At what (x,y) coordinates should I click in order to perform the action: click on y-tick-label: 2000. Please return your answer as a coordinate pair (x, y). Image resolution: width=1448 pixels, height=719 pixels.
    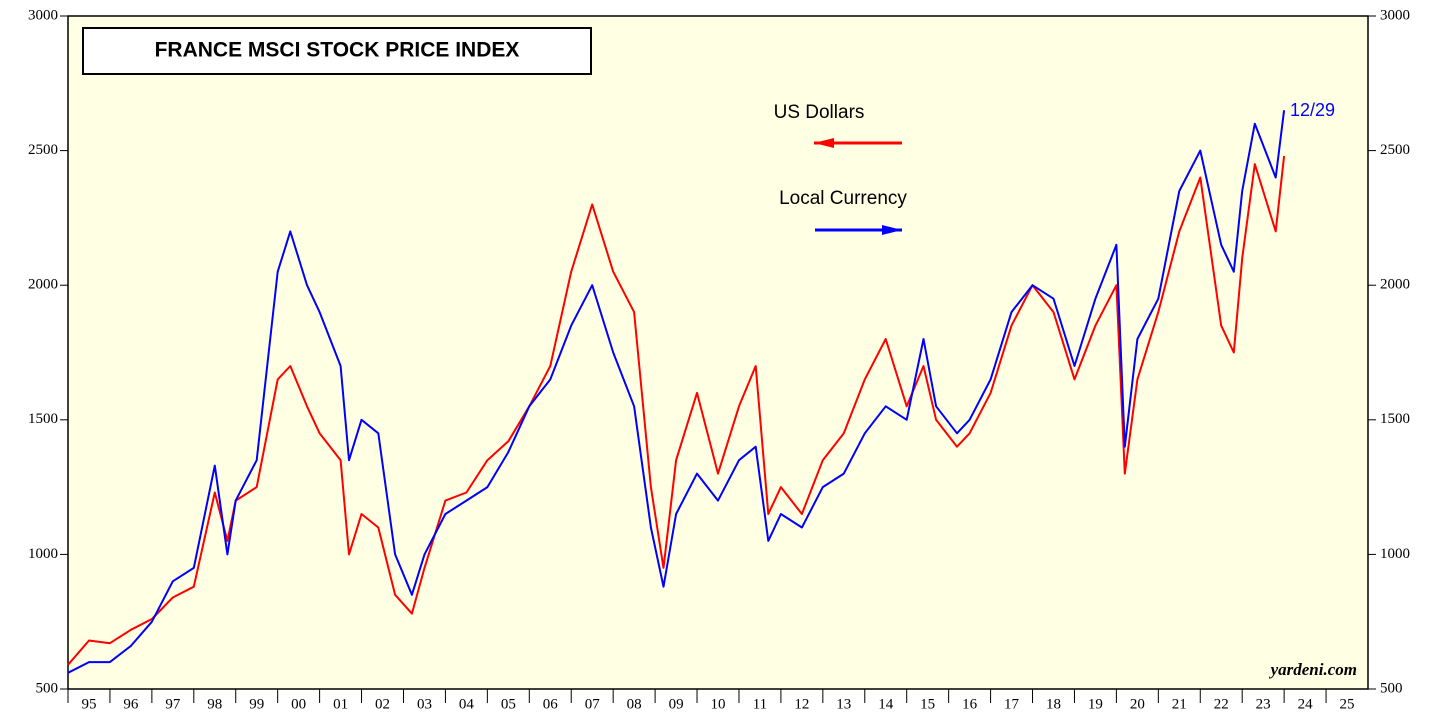
    Looking at the image, I should click on (43, 285).